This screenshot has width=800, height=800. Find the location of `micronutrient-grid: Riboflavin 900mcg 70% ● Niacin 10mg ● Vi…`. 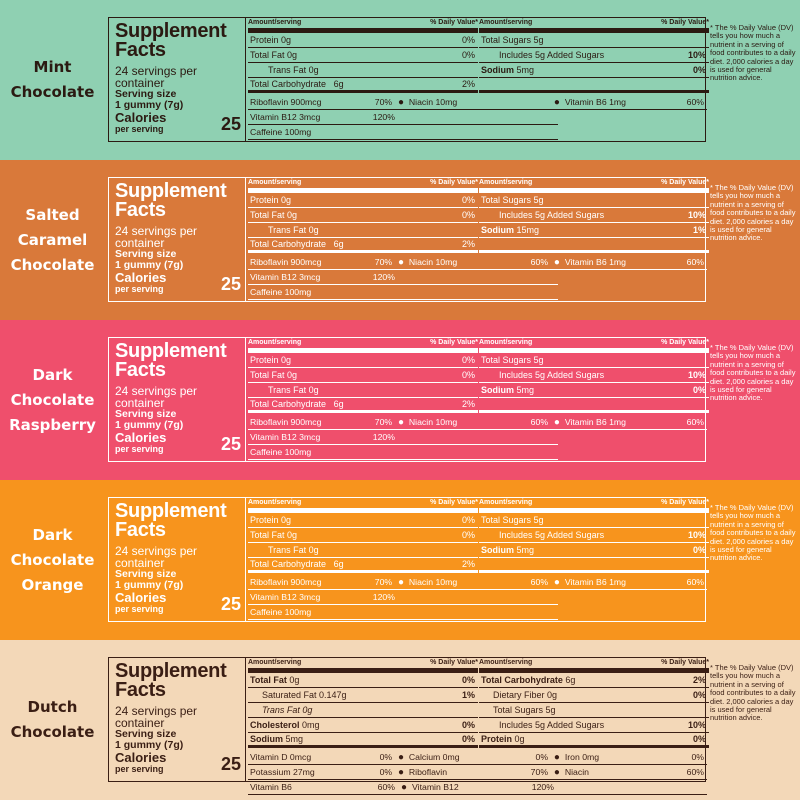

micronutrient-grid: Riboflavin 900mcg 70% ● Niacin 10mg ● Vi… is located at coordinates (477, 117).